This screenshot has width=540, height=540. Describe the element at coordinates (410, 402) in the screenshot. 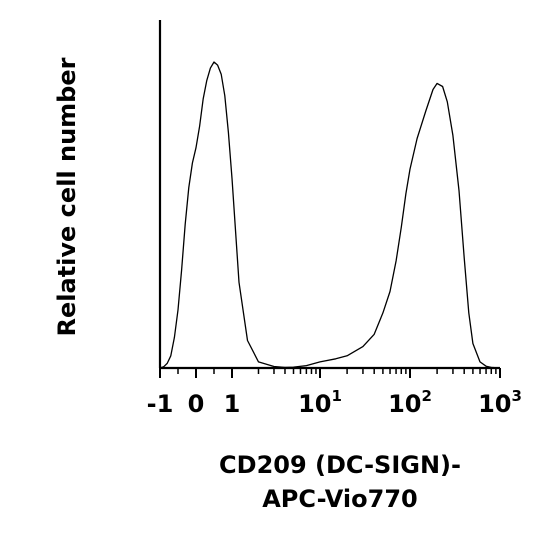

I see `x-tick-label: 10²` at that location.